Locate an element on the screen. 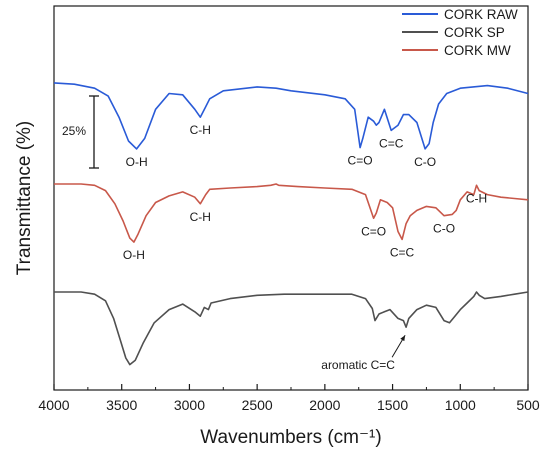 The image size is (550, 456). y-axis-title: Transmittance (%) is located at coordinates (24, 198).